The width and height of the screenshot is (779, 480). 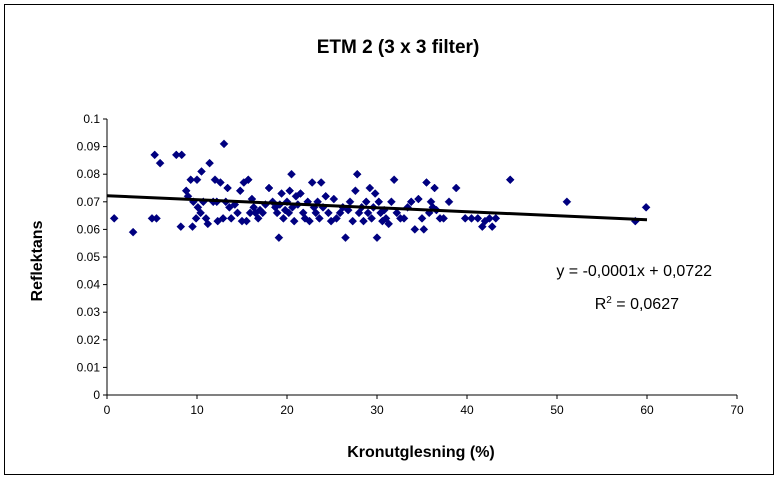 I want to click on r-squared-label: R2 = 0,0627, so click(x=637, y=304).